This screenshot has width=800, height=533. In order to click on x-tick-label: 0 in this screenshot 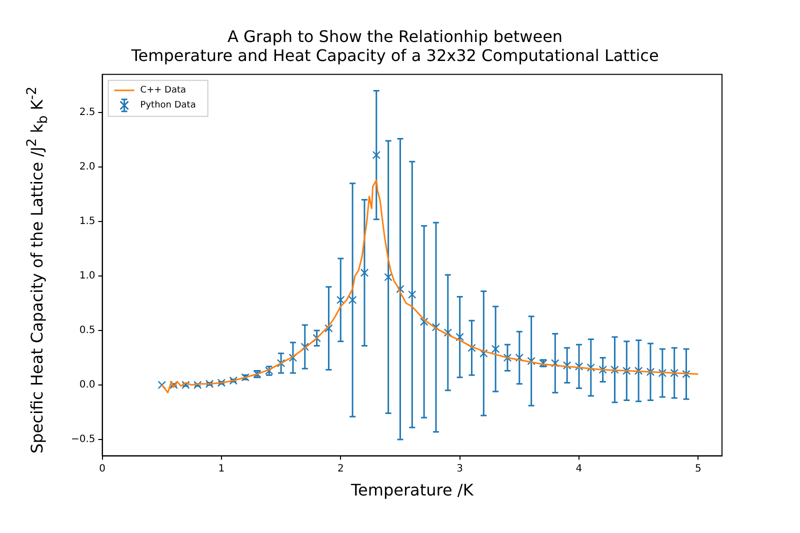, I will do `click(102, 468)`.